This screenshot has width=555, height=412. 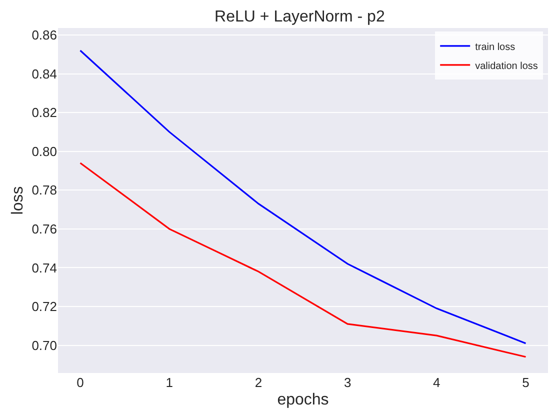 I want to click on x-tick-label: 2, so click(x=258, y=382).